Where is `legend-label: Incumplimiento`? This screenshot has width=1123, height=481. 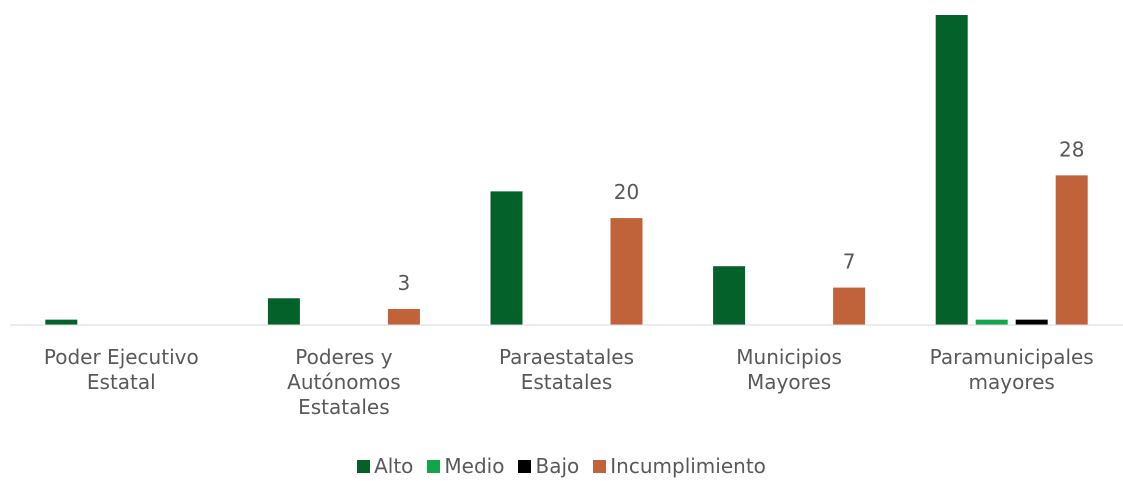 legend-label: Incumplimiento is located at coordinates (688, 466).